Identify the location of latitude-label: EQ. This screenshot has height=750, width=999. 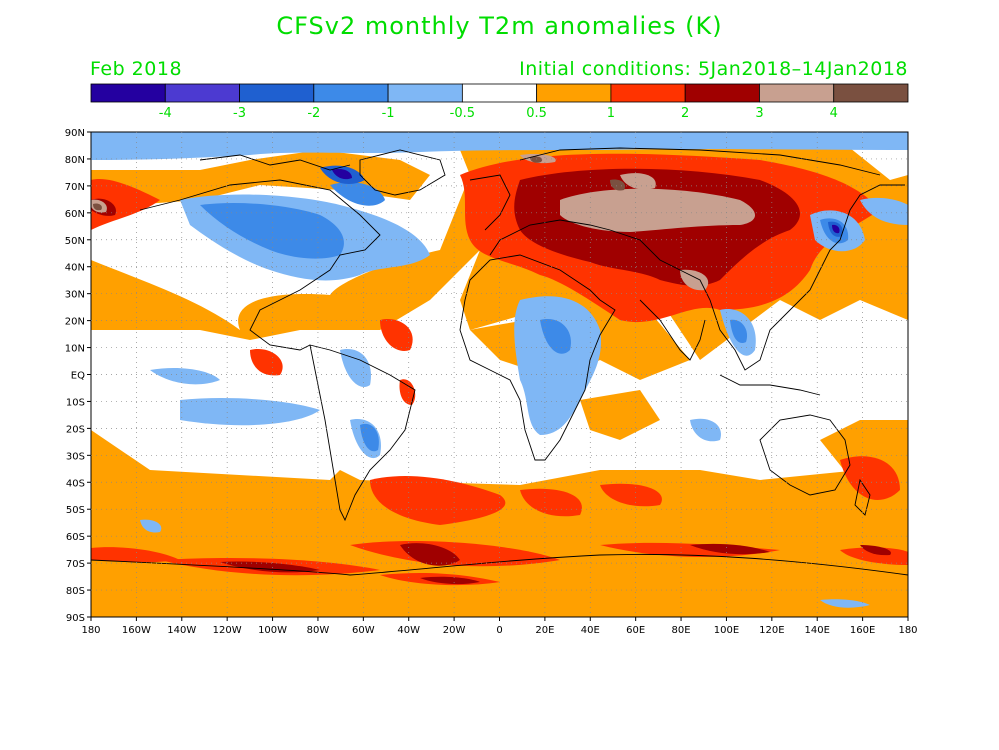
(78, 376).